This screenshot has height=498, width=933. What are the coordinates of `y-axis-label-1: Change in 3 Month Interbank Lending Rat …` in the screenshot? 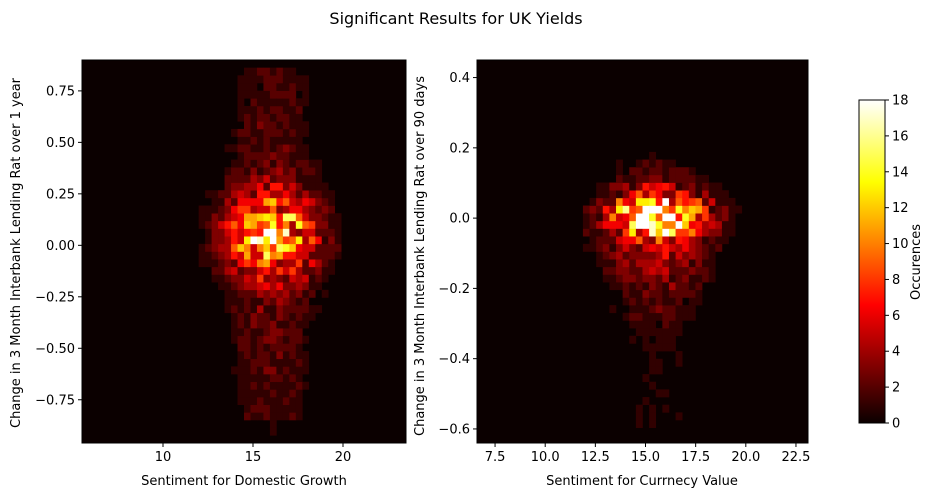 It's located at (16, 252).